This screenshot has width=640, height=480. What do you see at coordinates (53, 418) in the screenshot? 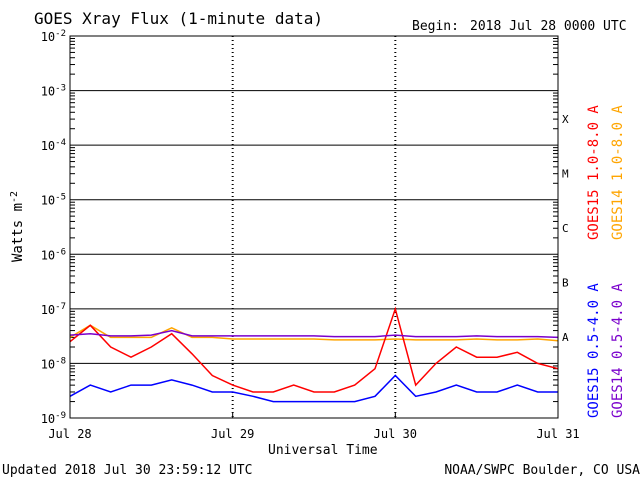
I see `y-tick-label: 10-9` at bounding box center [53, 418].